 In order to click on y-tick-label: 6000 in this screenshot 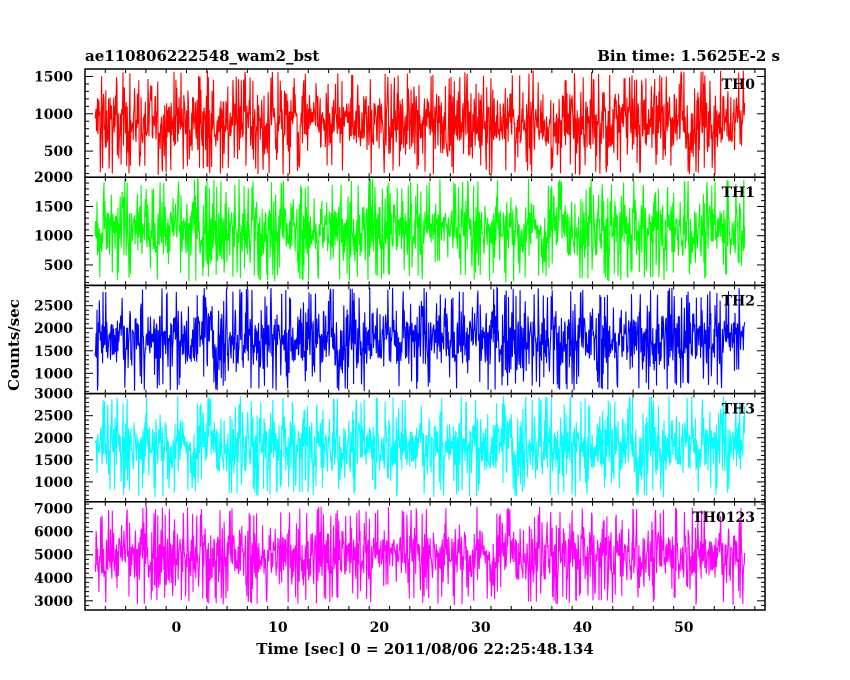, I will do `click(53, 533)`.